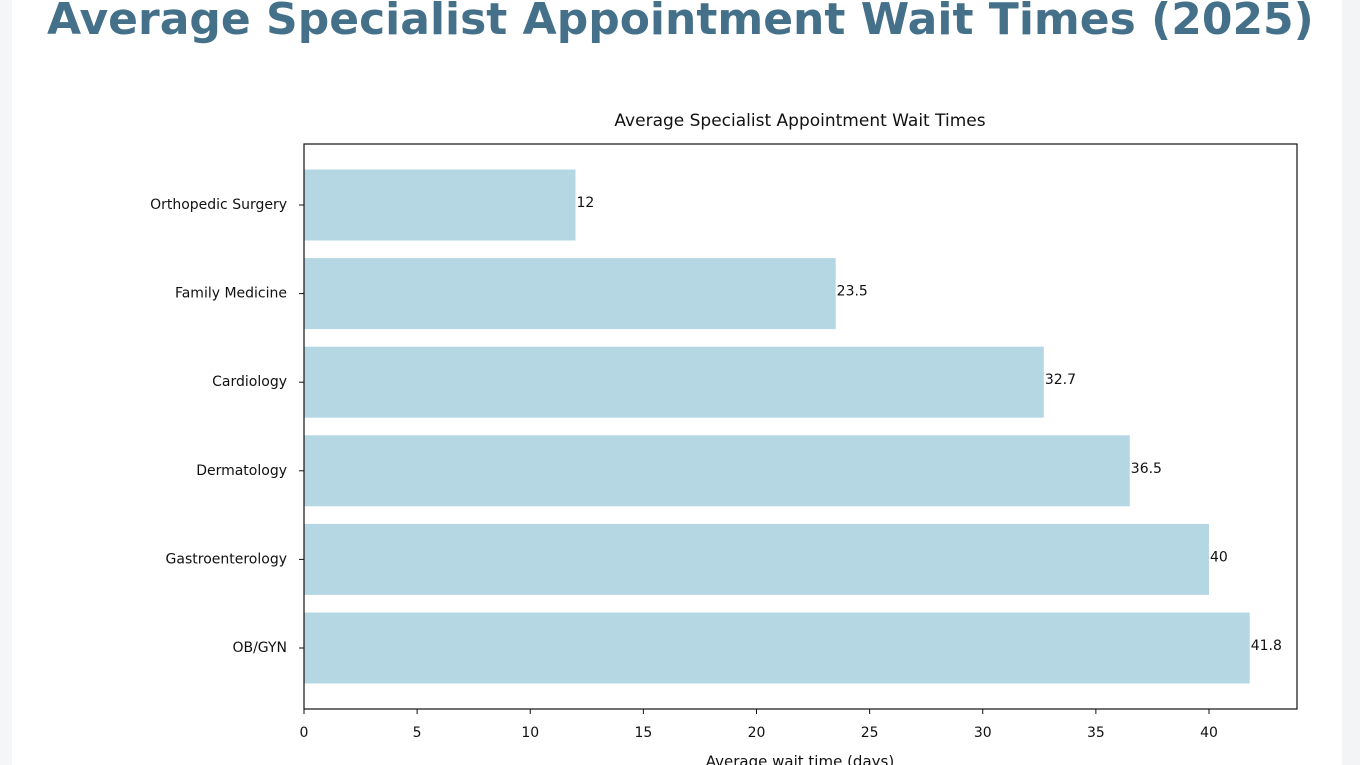 Image resolution: width=1360 pixels, height=765 pixels. Describe the element at coordinates (1060, 380) in the screenshot. I see `value-label: 32.7` at that location.